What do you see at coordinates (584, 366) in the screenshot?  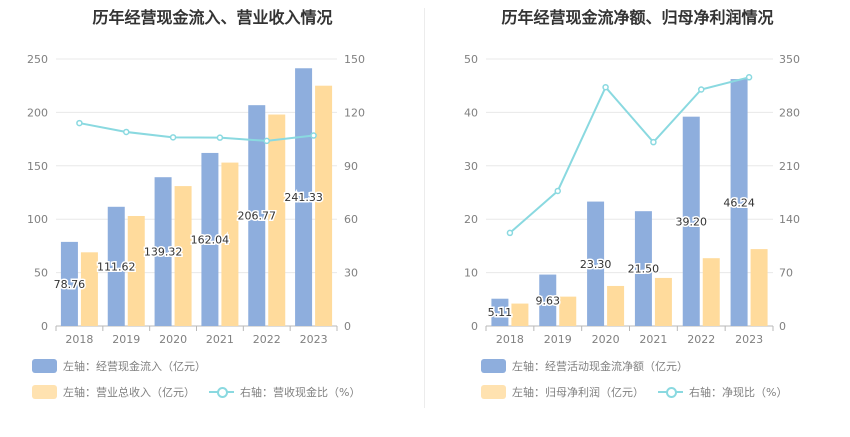 I see `legend-item-net-cash-flow: 左轴：经营活动现金流净额（亿元）` at bounding box center [584, 366].